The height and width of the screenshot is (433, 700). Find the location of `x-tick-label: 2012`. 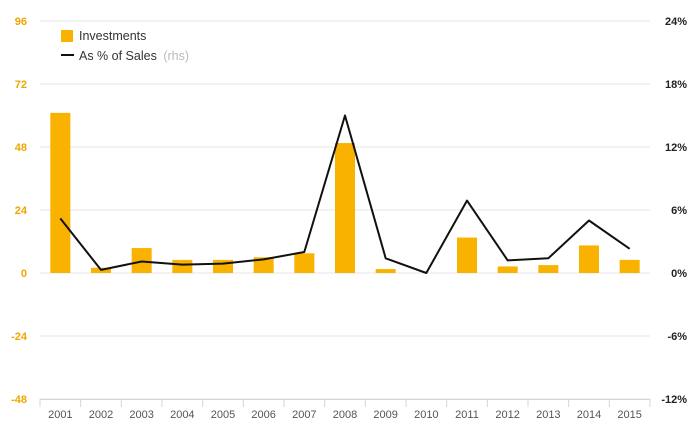

x-tick-label: 2012 is located at coordinates (507, 415).